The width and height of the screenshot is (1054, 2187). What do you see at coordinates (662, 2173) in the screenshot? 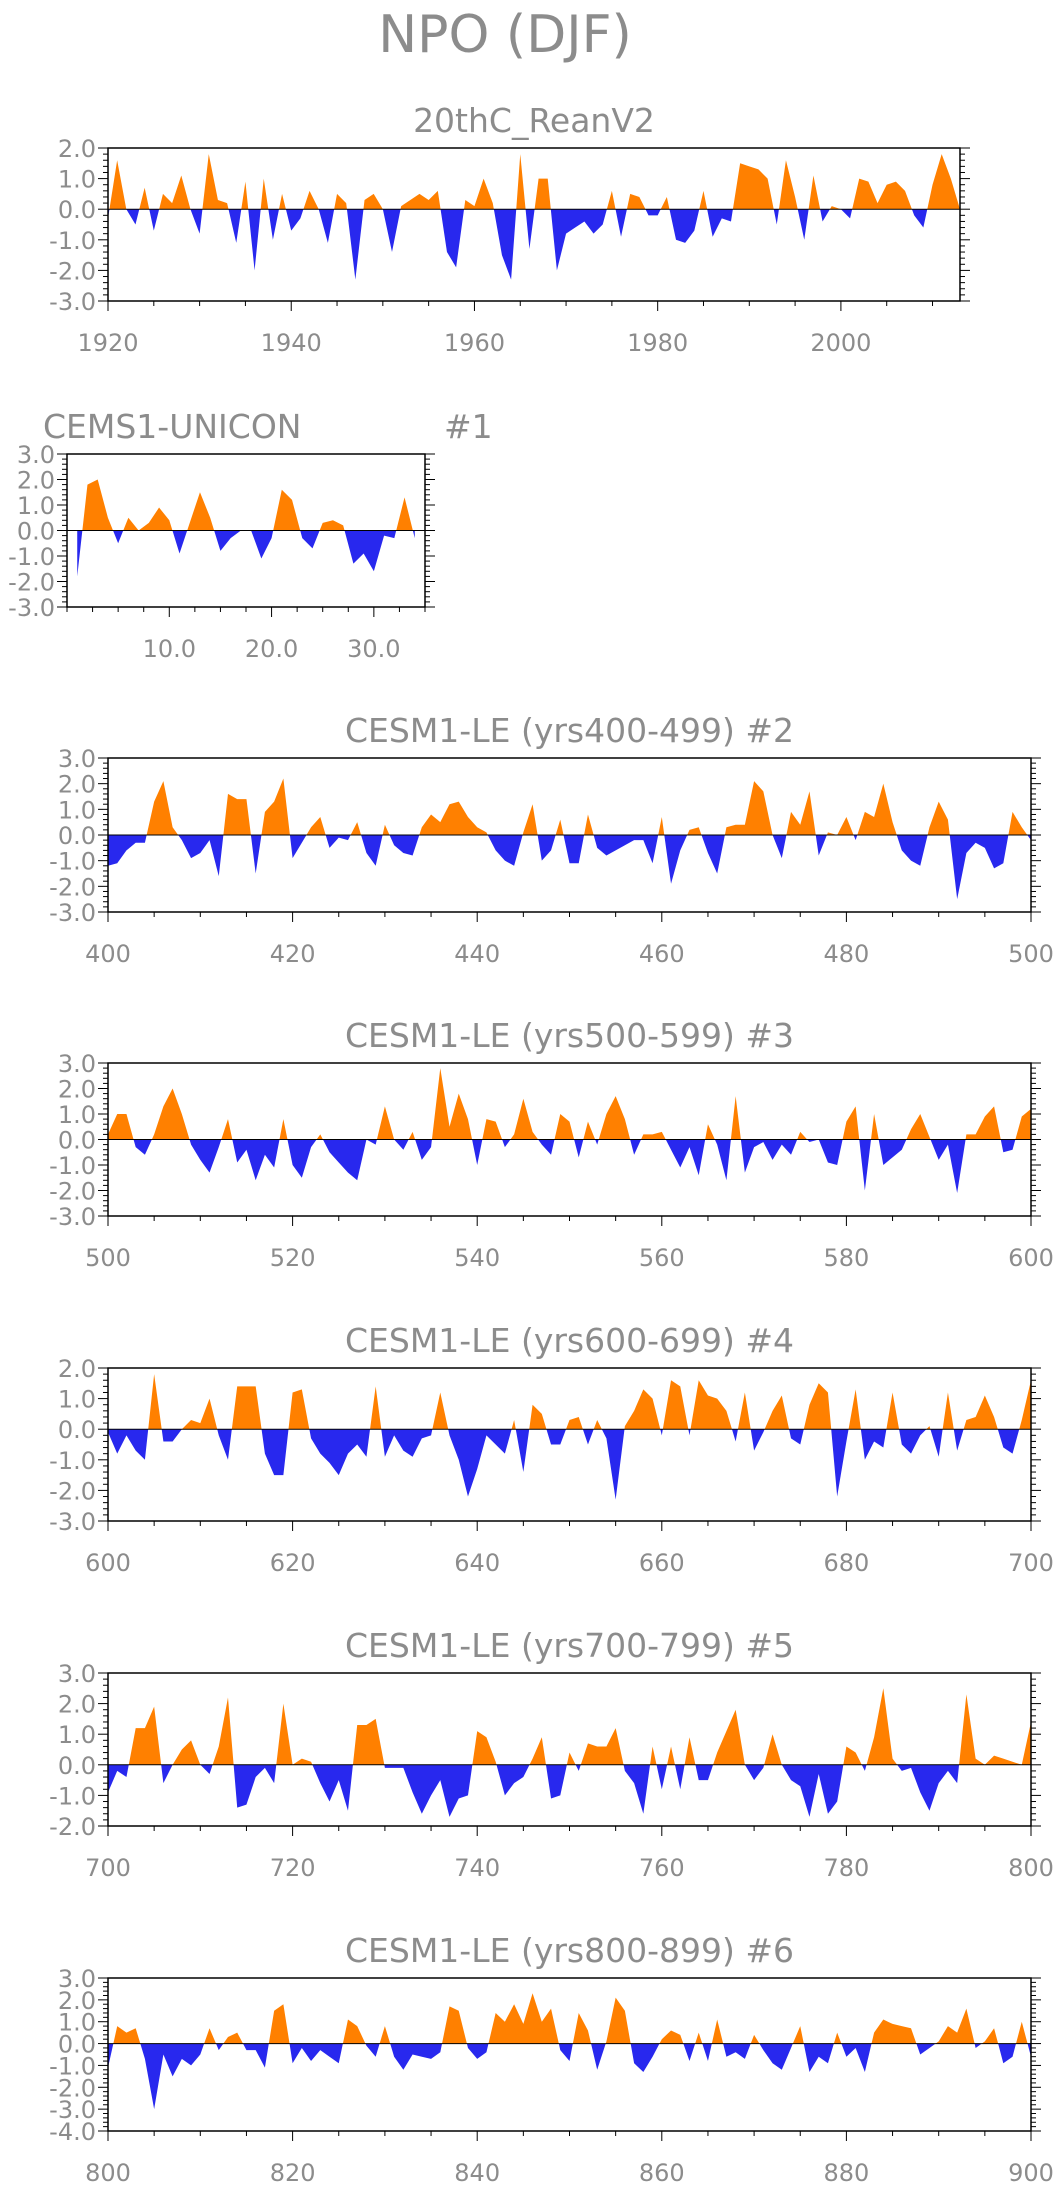
I see `x-tick-label: 860` at bounding box center [662, 2173].